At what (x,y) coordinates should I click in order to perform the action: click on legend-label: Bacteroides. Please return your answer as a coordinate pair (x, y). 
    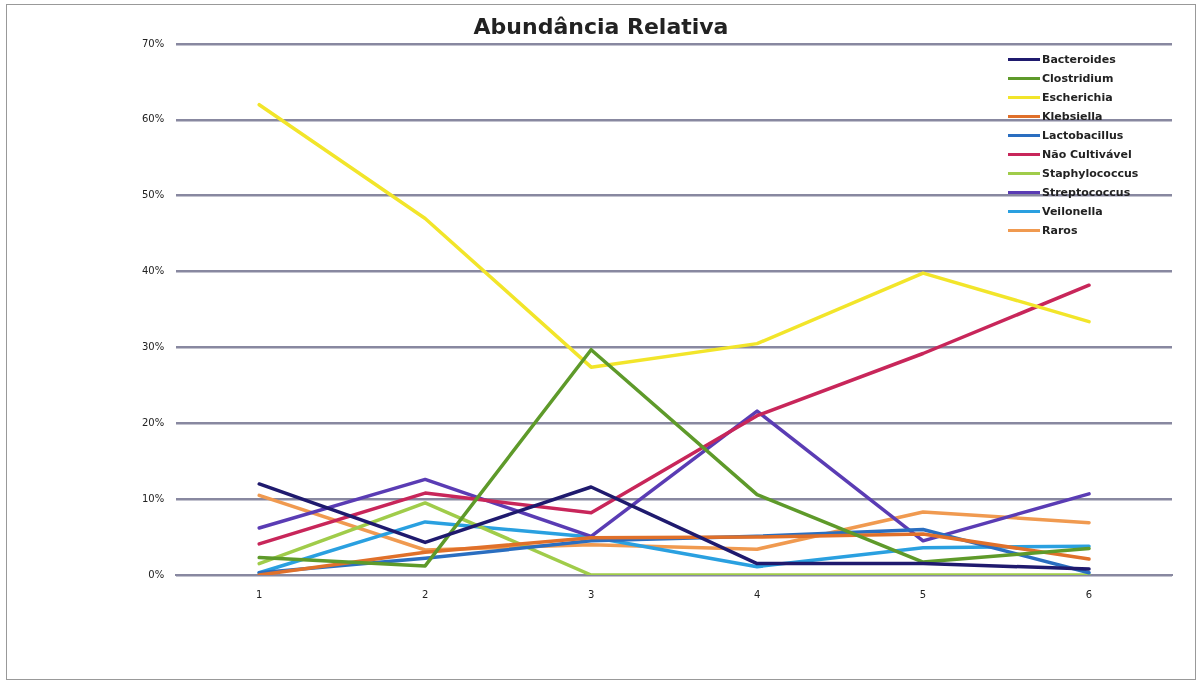
    Looking at the image, I should click on (1079, 59).